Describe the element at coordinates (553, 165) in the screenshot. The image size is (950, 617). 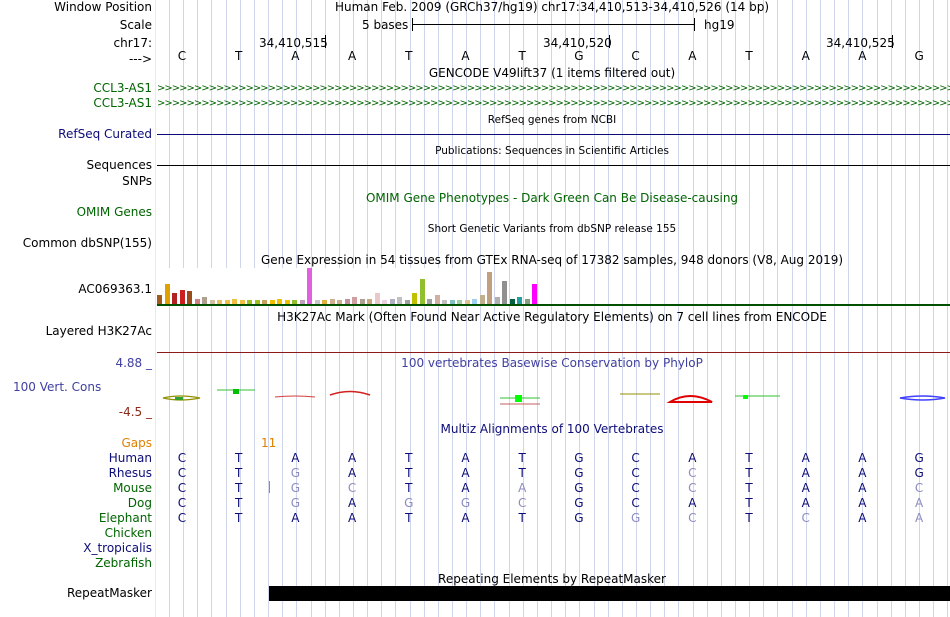
I see `sequences-line` at that location.